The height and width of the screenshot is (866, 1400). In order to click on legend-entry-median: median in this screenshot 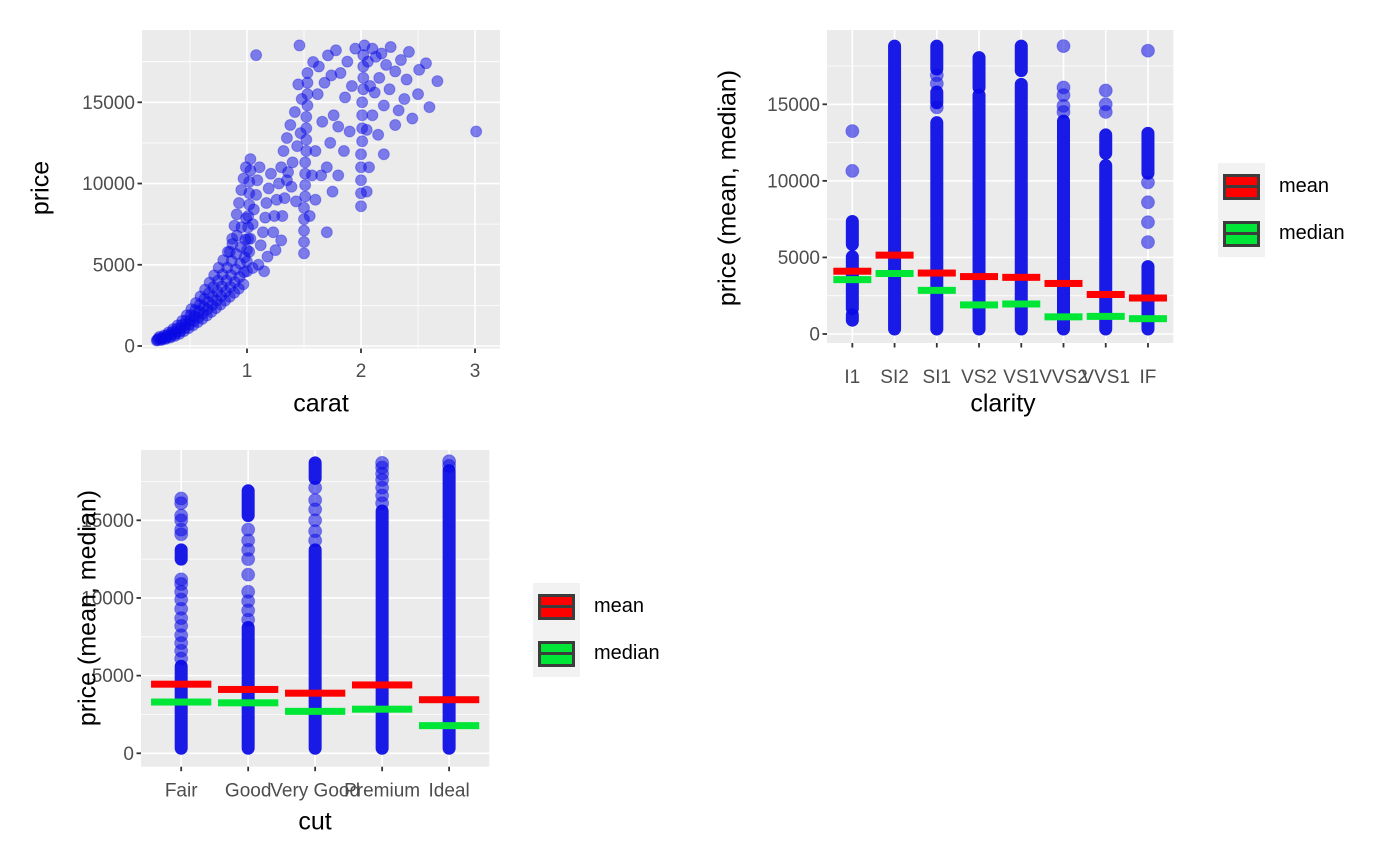, I will do `click(596, 653)`.